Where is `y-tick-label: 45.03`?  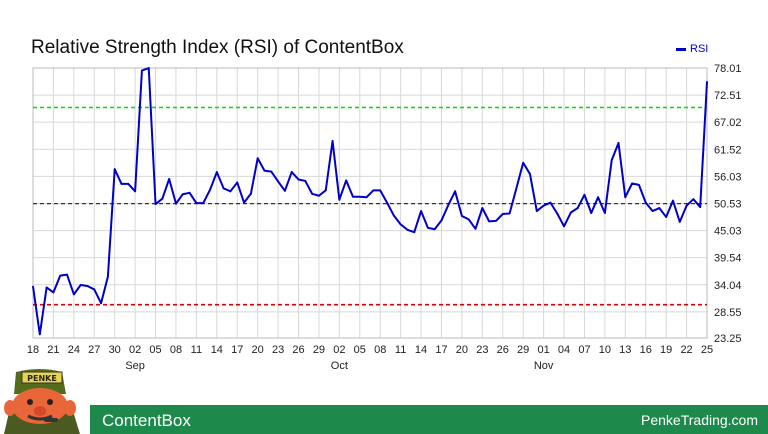 y-tick-label: 45.03 is located at coordinates (728, 232).